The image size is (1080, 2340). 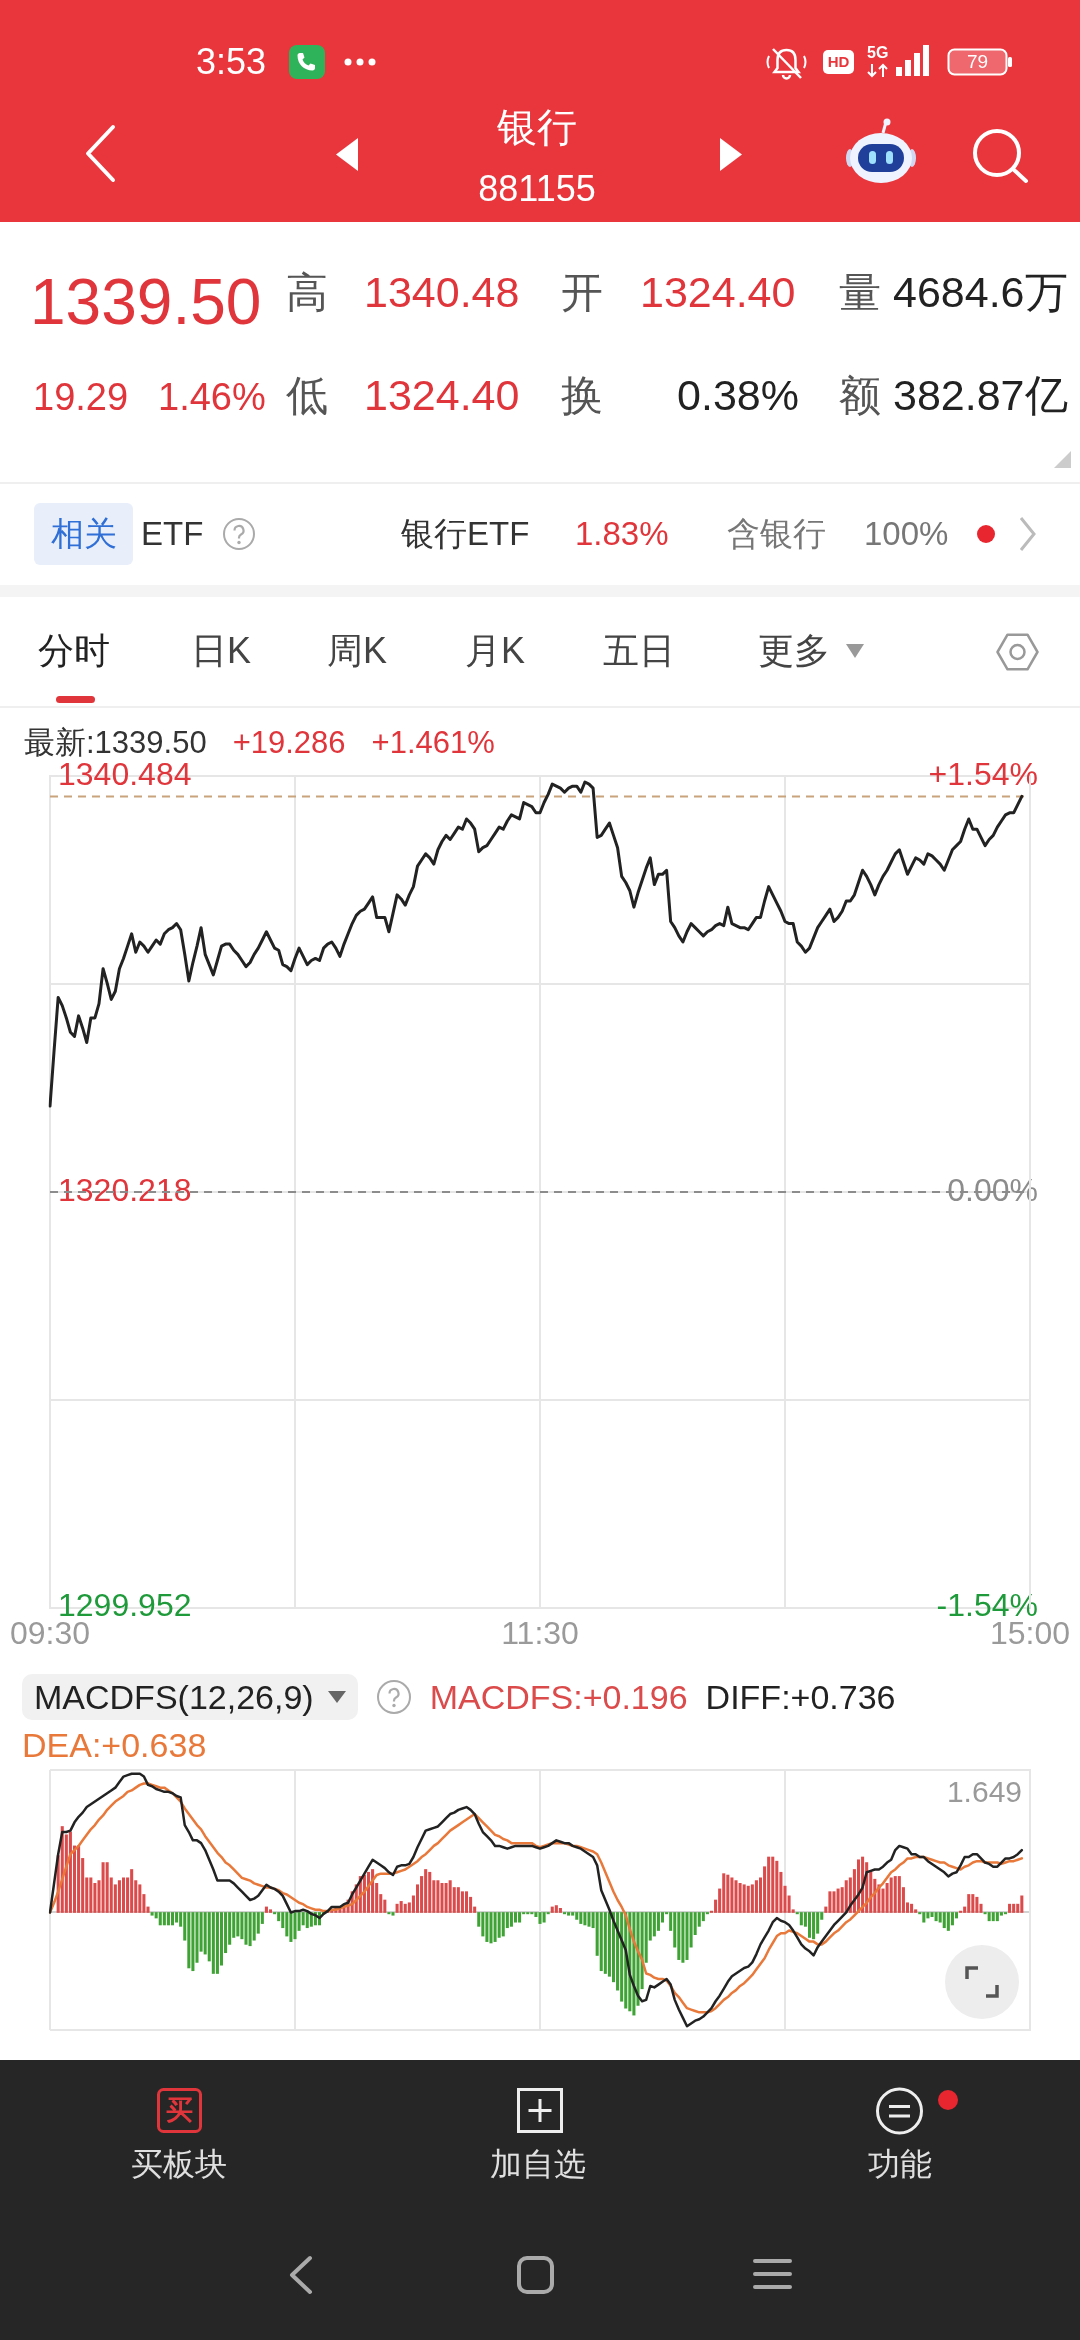 What do you see at coordinates (860, 292) in the screenshot?
I see `text: 量` at bounding box center [860, 292].